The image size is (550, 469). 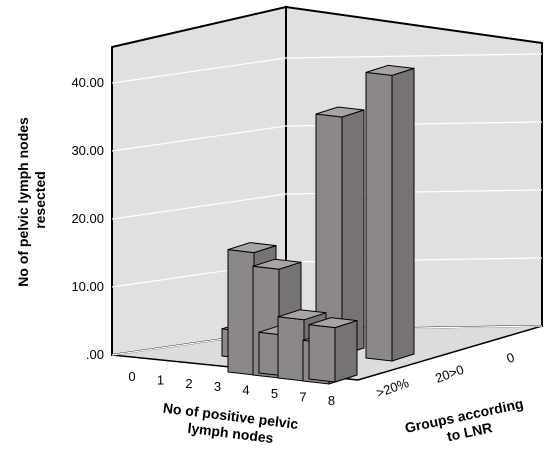 I want to click on y-tick-label: 20.00, so click(x=87, y=218).